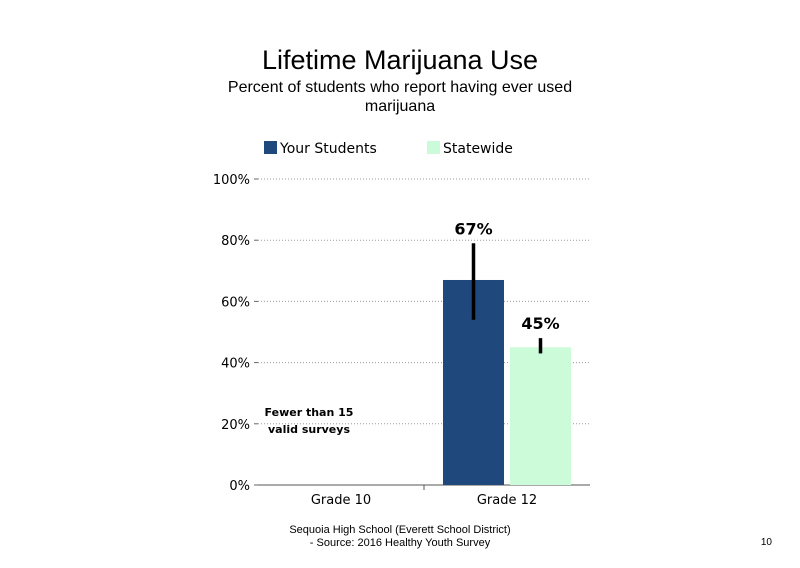 The height and width of the screenshot is (568, 800). Describe the element at coordinates (540, 323) in the screenshot. I see `data-label-statewide-grade-12: 45%` at that location.